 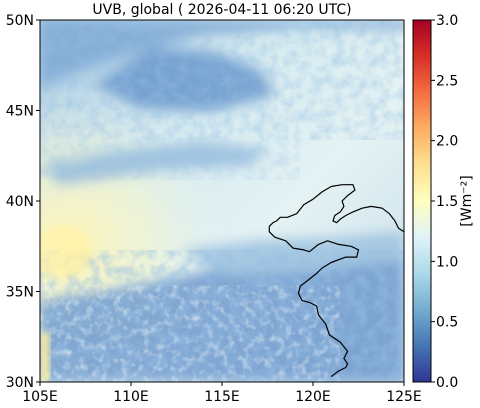 I want to click on colorbar-tick-label: 1.5, so click(x=447, y=202).